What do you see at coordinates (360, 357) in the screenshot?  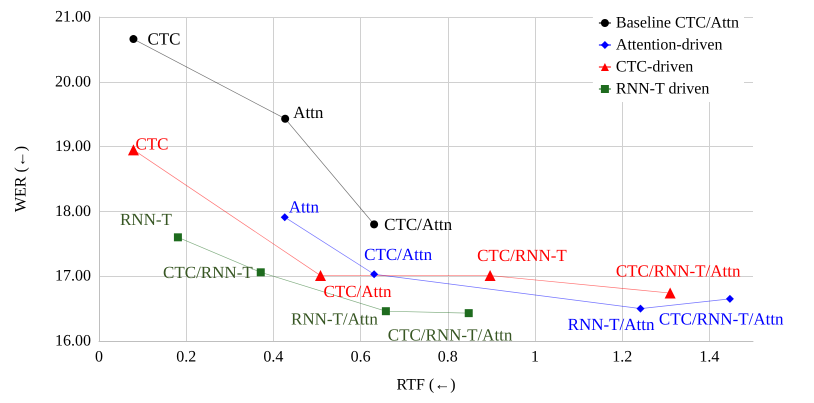 I see `x-tick-label: 0.6` at bounding box center [360, 357].